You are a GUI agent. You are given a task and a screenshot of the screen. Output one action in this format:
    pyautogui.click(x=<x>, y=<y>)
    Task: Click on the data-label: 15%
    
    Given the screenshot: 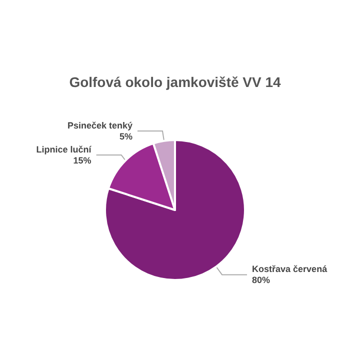 What is the action you would take?
    pyautogui.click(x=82, y=160)
    